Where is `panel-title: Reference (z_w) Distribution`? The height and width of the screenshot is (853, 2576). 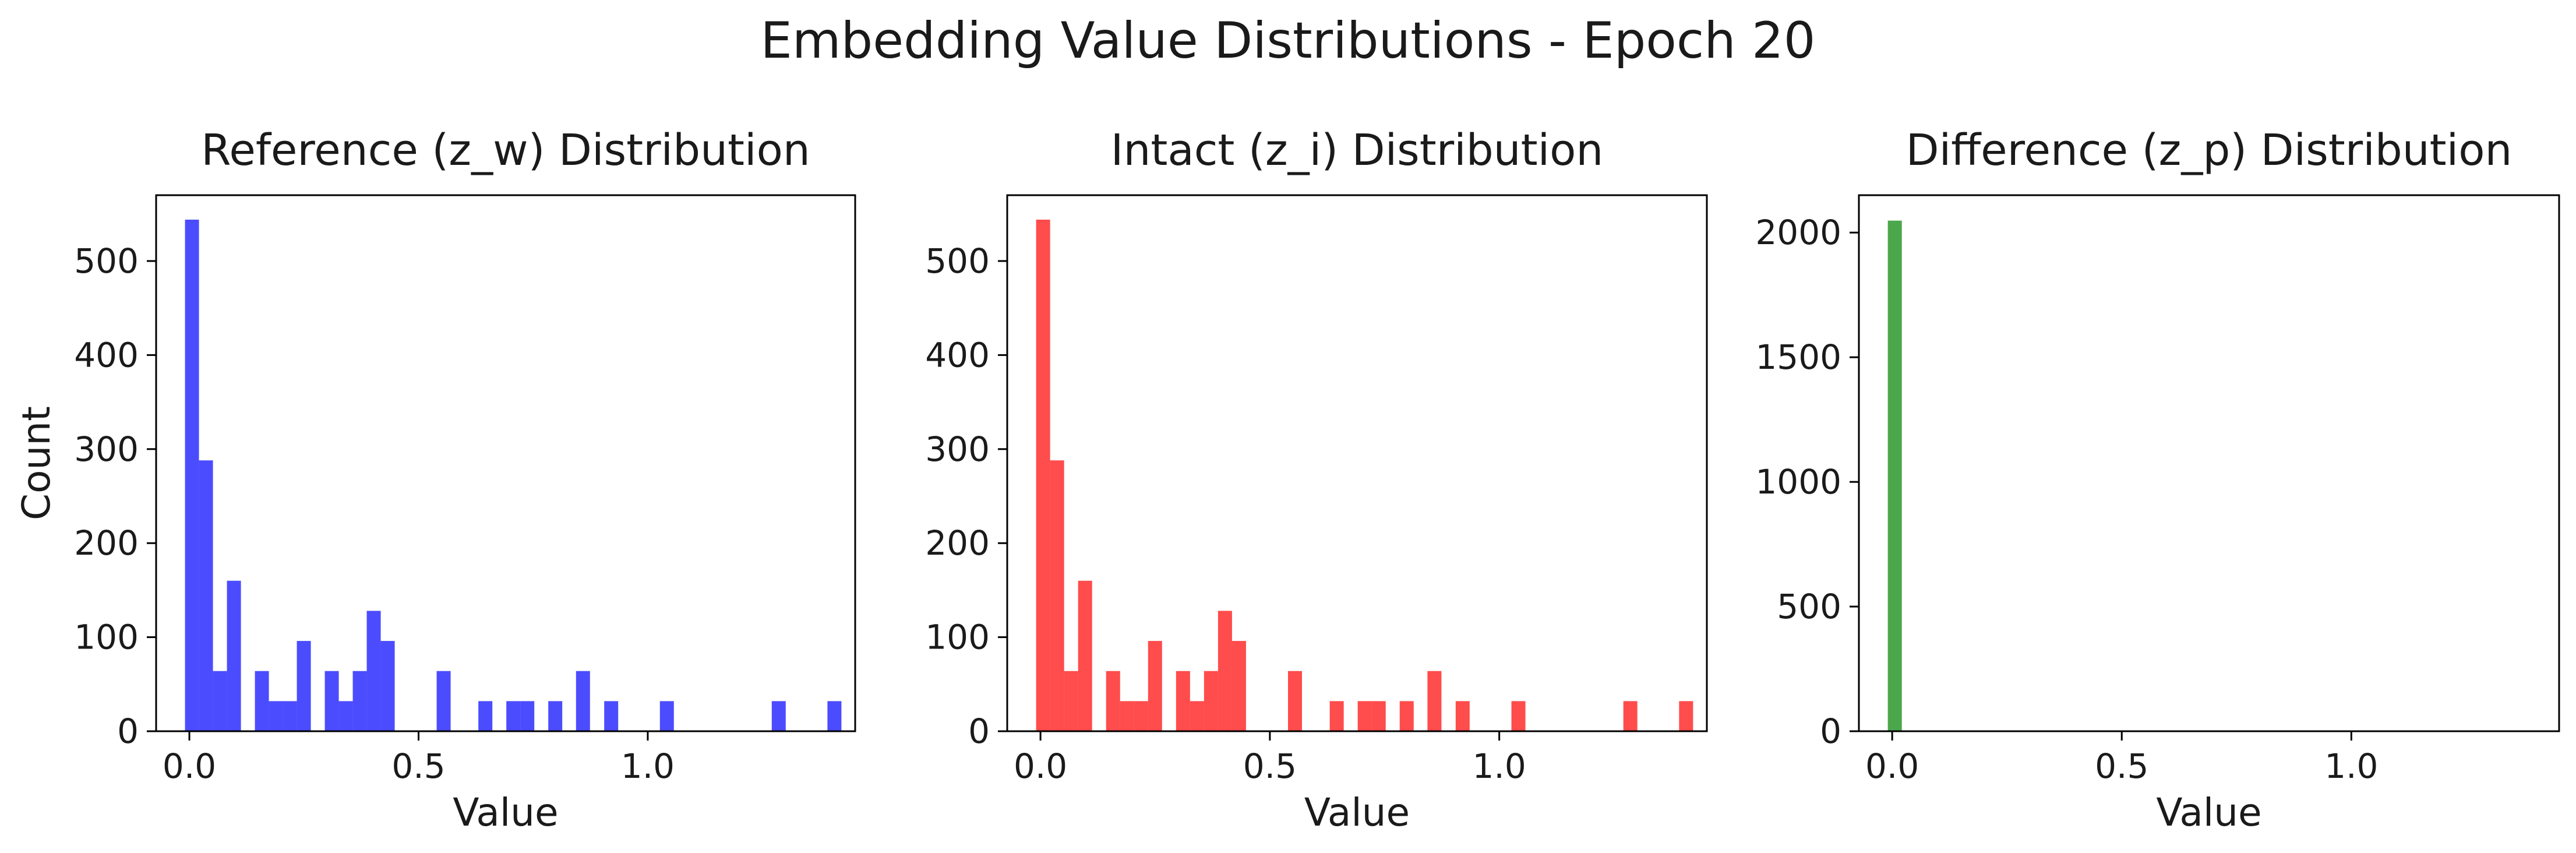 panel-title: Reference (z_w) Distribution is located at coordinates (505, 150).